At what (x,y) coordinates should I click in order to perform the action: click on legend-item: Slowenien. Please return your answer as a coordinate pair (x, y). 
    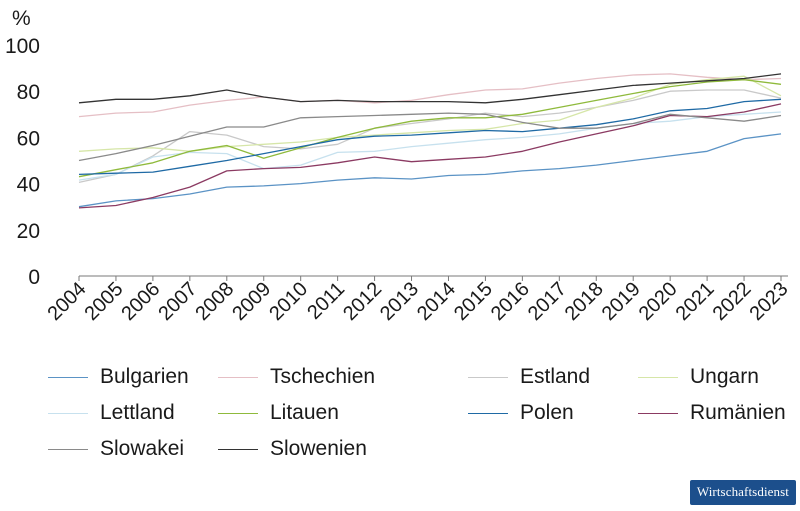
    Looking at the image, I should click on (292, 449).